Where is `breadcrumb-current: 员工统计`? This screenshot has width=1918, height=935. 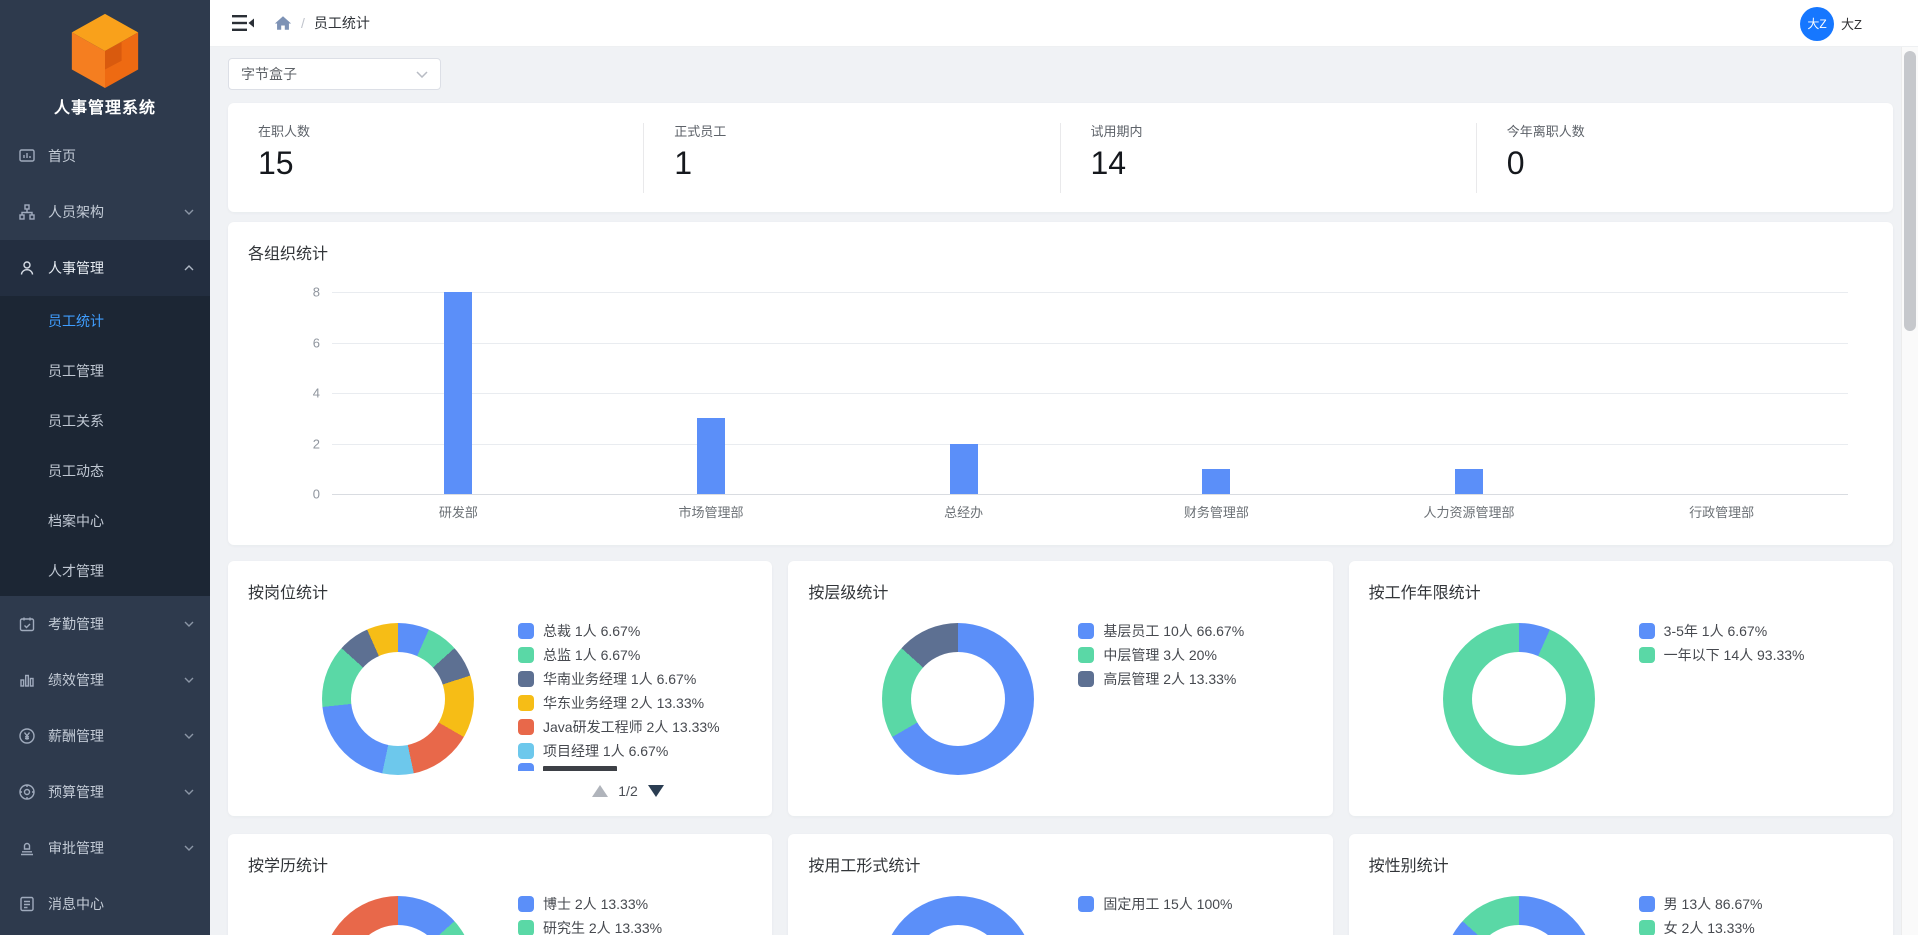
breadcrumb-current: 员工统计 is located at coordinates (341, 23).